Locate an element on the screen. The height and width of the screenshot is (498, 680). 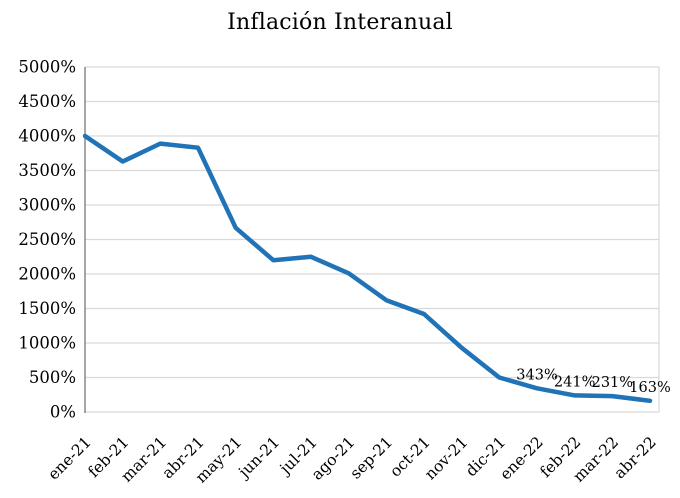
data-label: 343% is located at coordinates (536, 375).